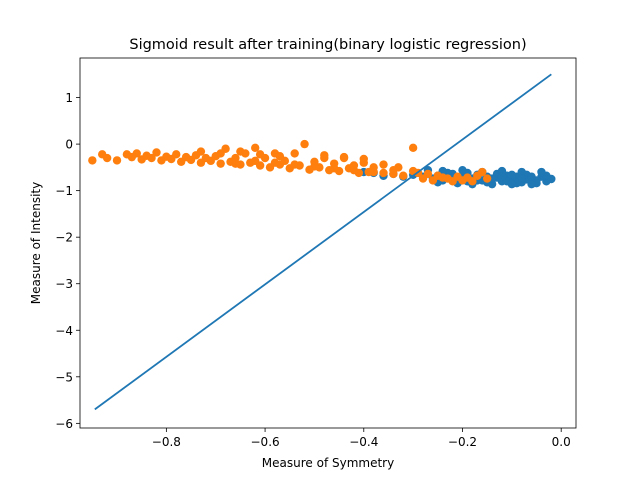 The width and height of the screenshot is (640, 480). What do you see at coordinates (64, 331) in the screenshot?
I see `y-tick-label: −4` at bounding box center [64, 331].